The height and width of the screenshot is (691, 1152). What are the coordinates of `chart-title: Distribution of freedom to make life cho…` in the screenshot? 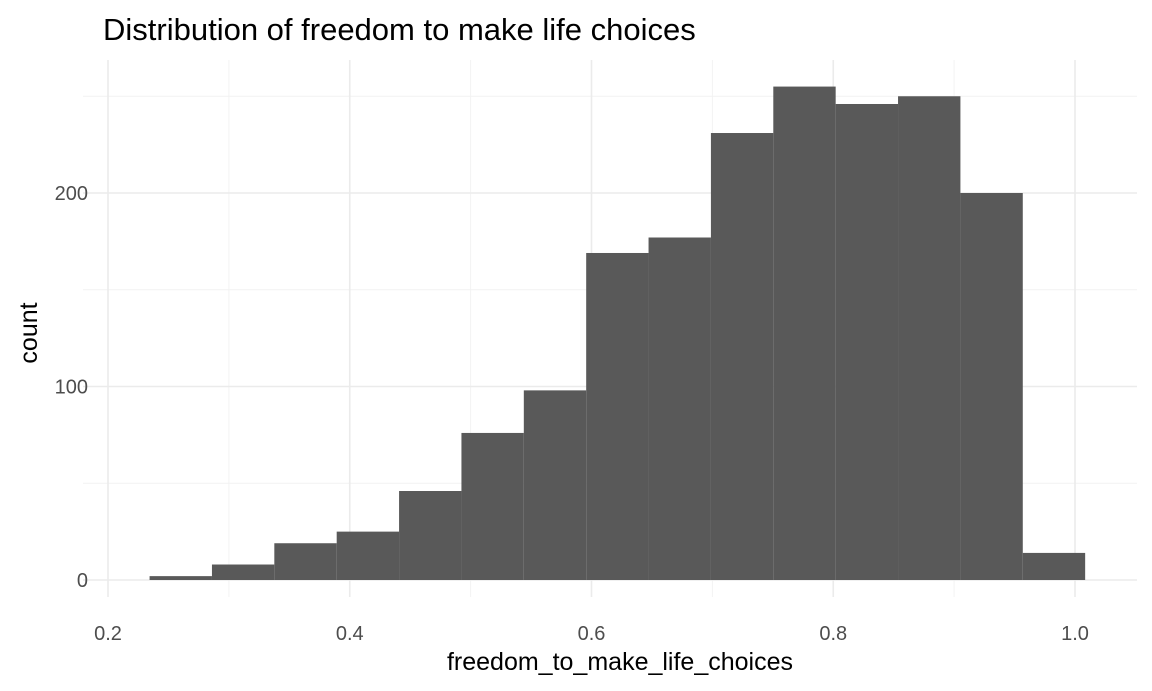 It's located at (399, 29).